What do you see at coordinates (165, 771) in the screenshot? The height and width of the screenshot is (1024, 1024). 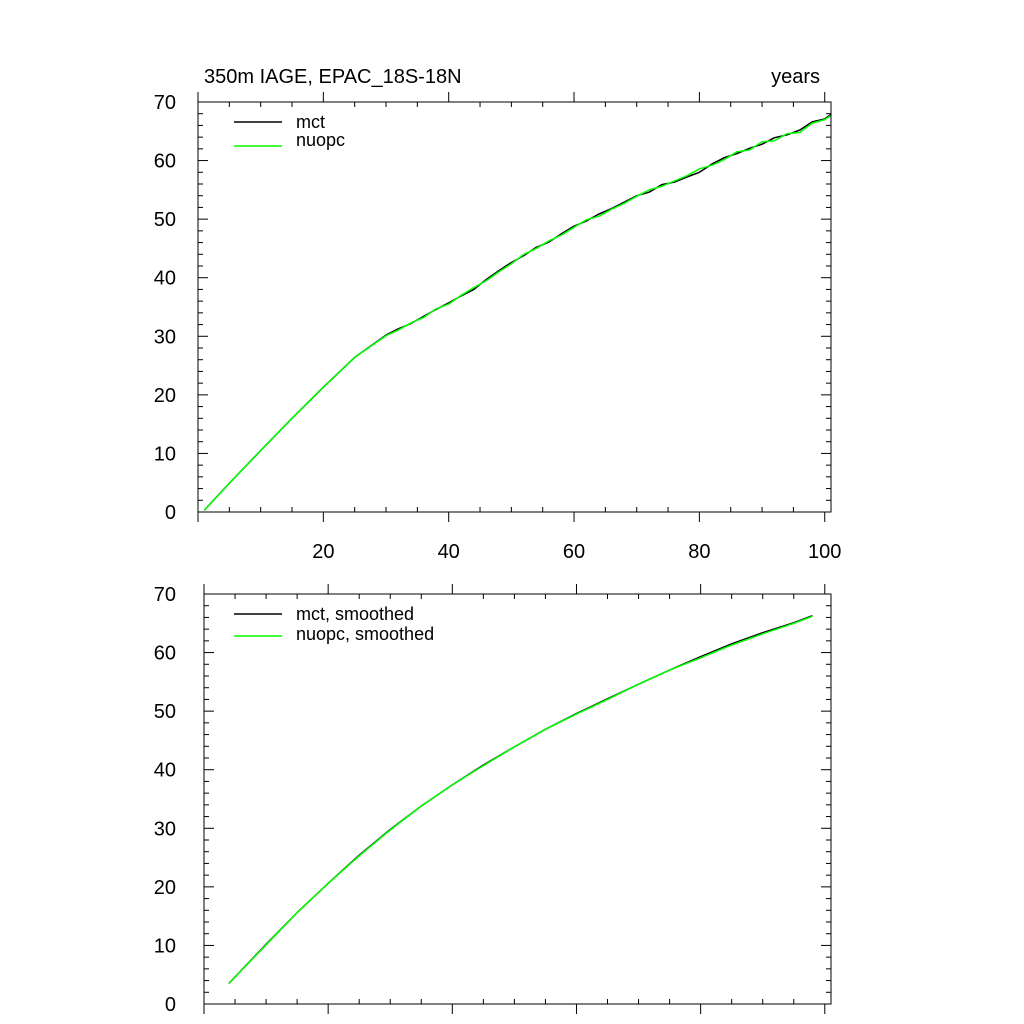 I see `bottom-y-tick-label: 40` at bounding box center [165, 771].